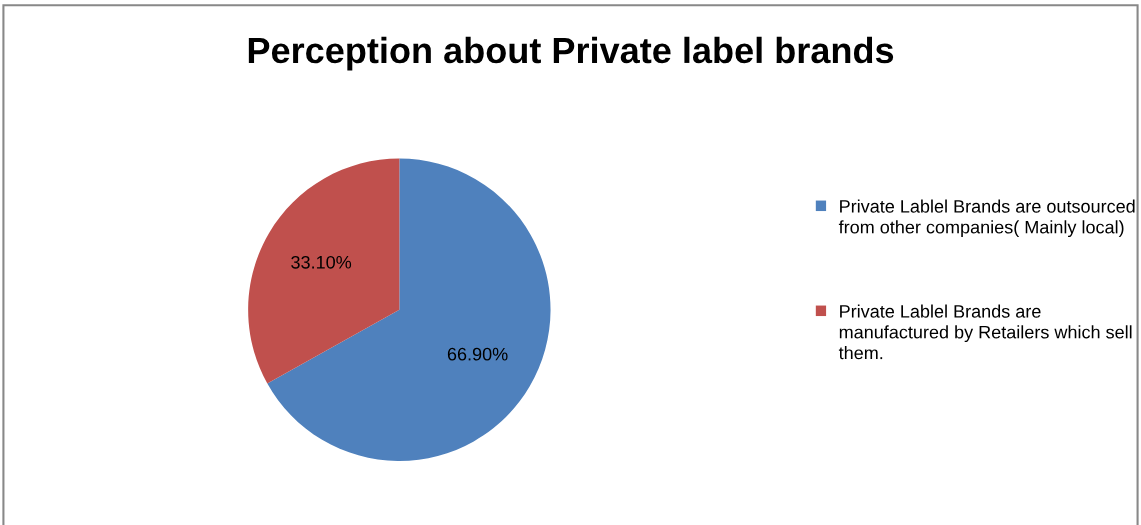 This screenshot has width=1141, height=525. Describe the element at coordinates (985, 332) in the screenshot. I see `legend-label: Private Lablel Brands are manufactured by Retailers which sell them.` at that location.